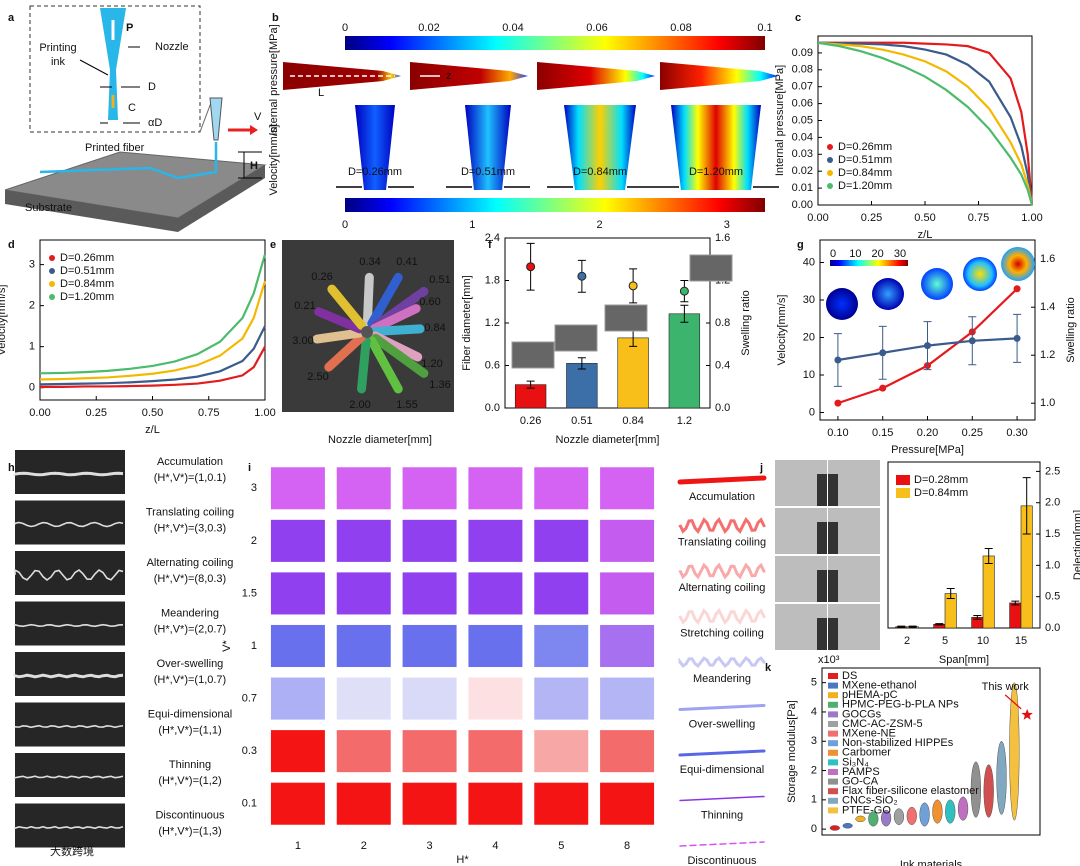 This screenshot has width=1080, height=866. Describe the element at coordinates (153, 367) in the screenshot. I see `series-line` at that location.